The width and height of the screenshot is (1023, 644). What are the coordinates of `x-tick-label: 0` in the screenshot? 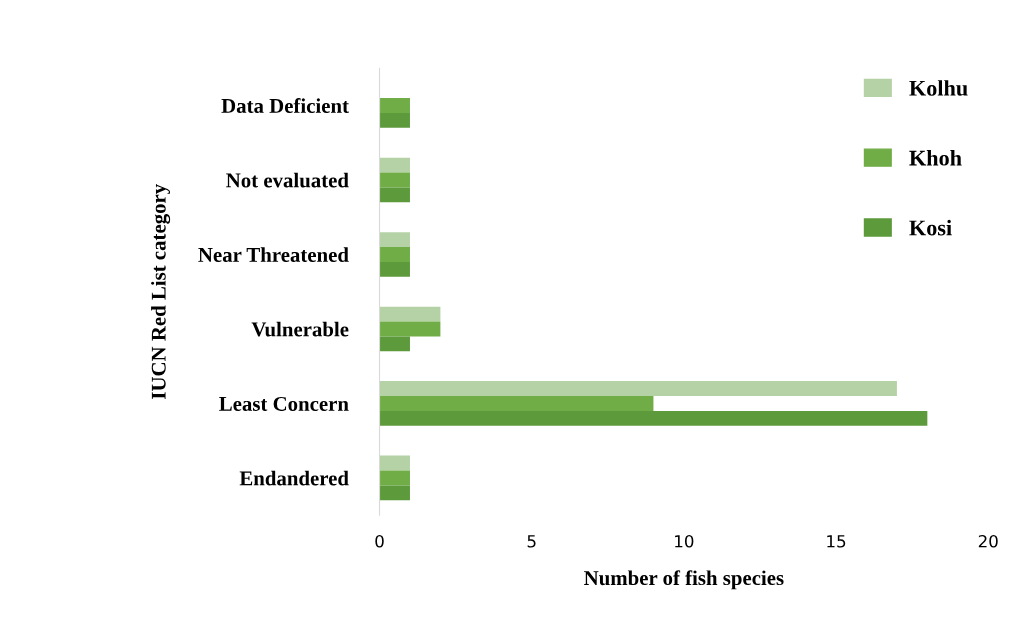 It's located at (379, 541).